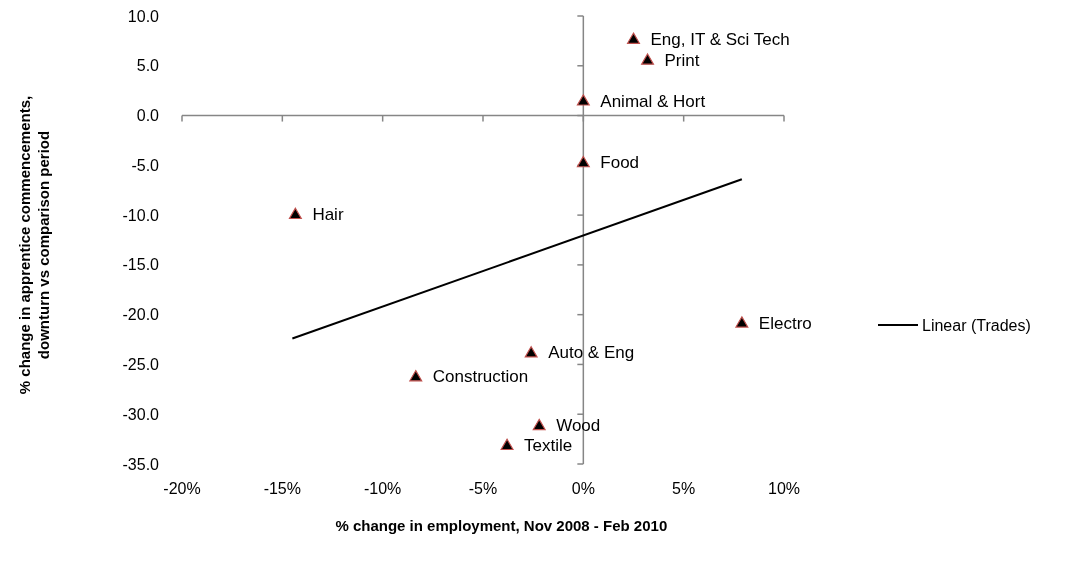 Image resolution: width=1089 pixels, height=565 pixels. What do you see at coordinates (282, 488) in the screenshot?
I see `x-tick-label: -15%` at bounding box center [282, 488].